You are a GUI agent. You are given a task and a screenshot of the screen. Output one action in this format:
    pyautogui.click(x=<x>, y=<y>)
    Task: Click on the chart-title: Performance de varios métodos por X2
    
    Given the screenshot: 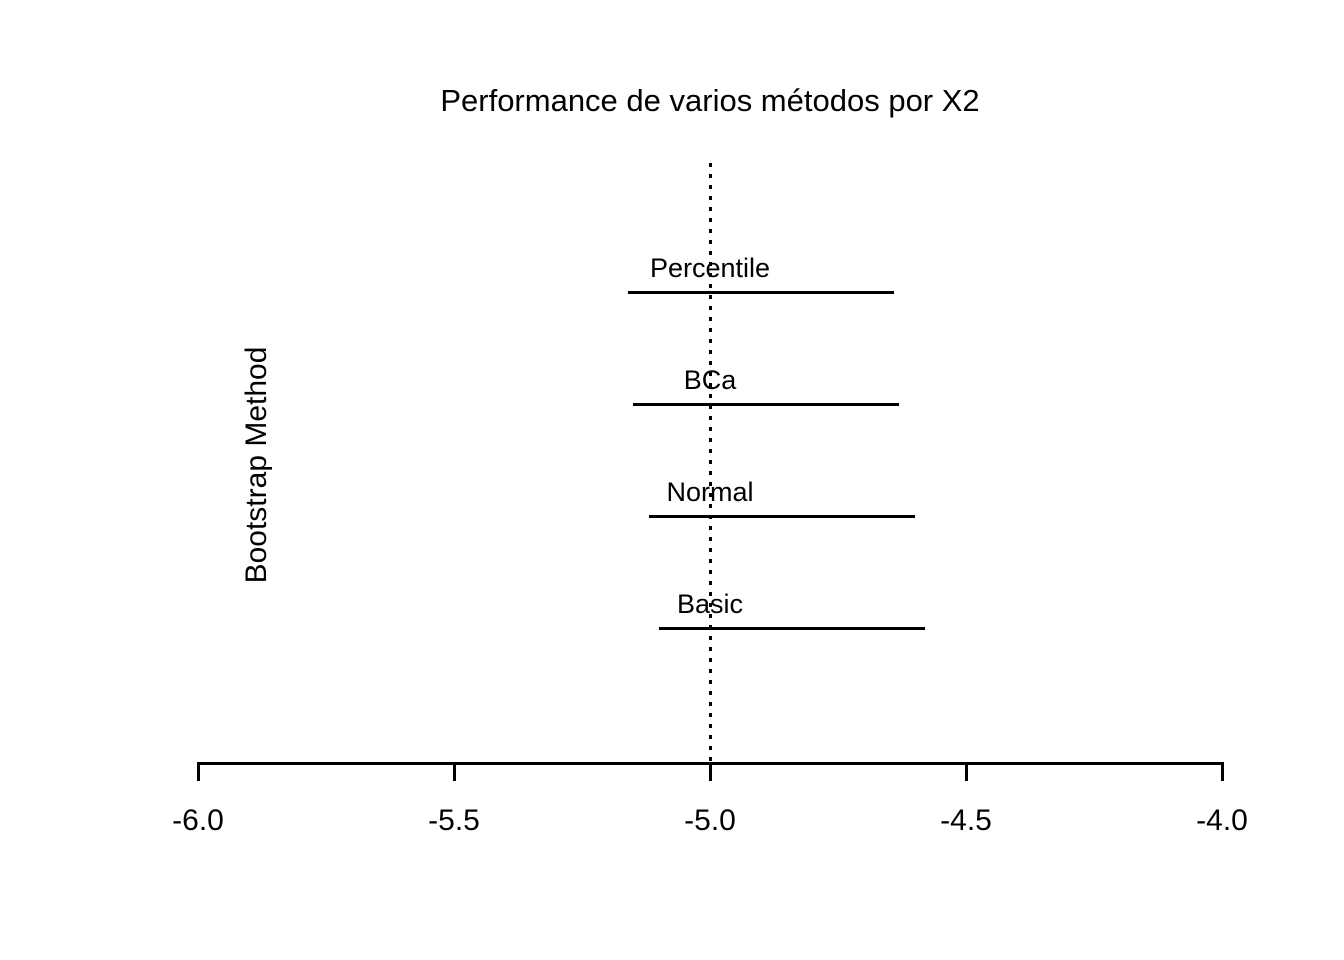 What is the action you would take?
    pyautogui.click(x=710, y=100)
    